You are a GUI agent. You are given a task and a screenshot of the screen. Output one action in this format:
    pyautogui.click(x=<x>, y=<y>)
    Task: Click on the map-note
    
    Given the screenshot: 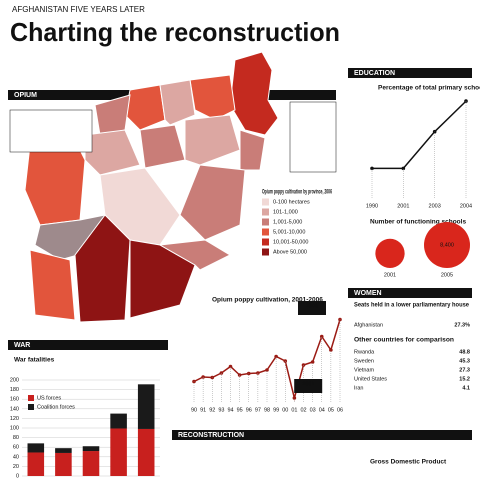 What is the action you would take?
    pyautogui.click(x=313, y=137)
    